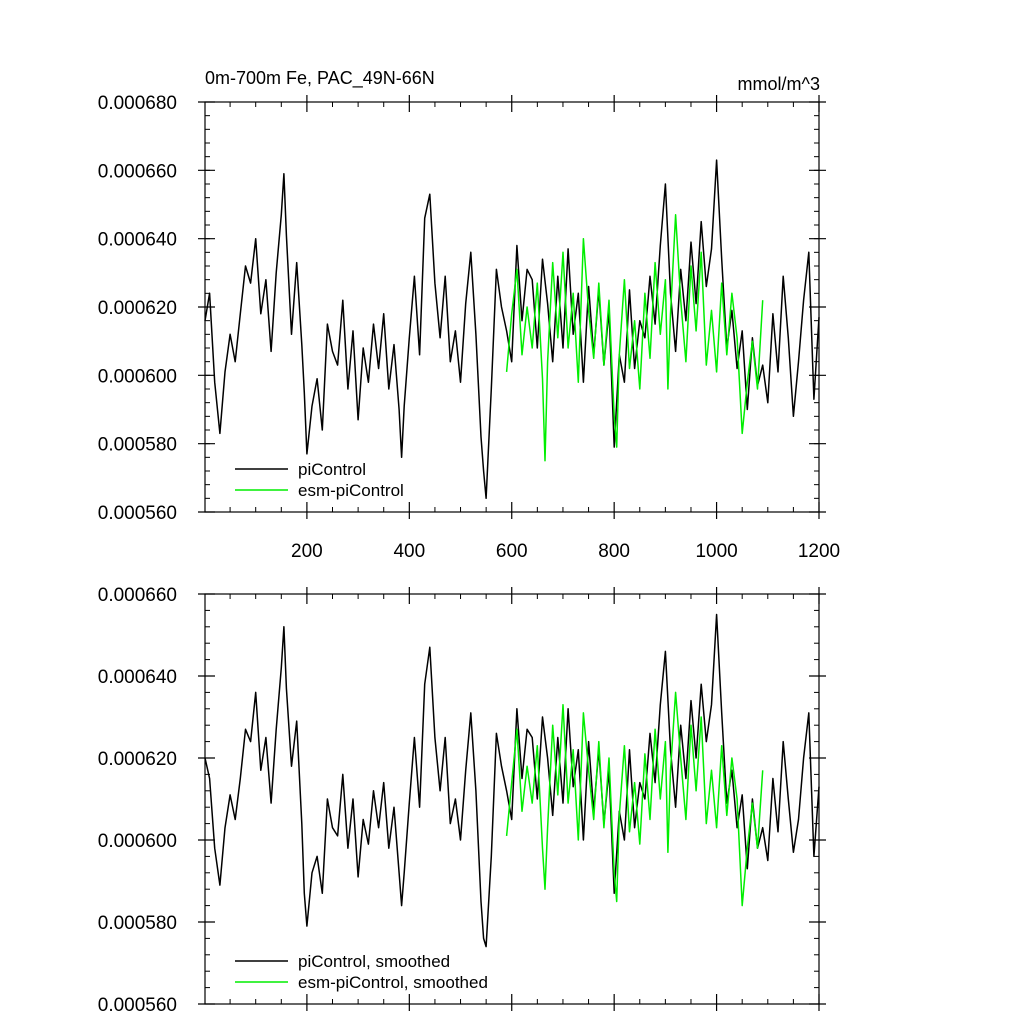 The width and height of the screenshot is (1024, 1024). What do you see at coordinates (634, 338) in the screenshot?
I see `series-line-esm-picontrol` at bounding box center [634, 338].